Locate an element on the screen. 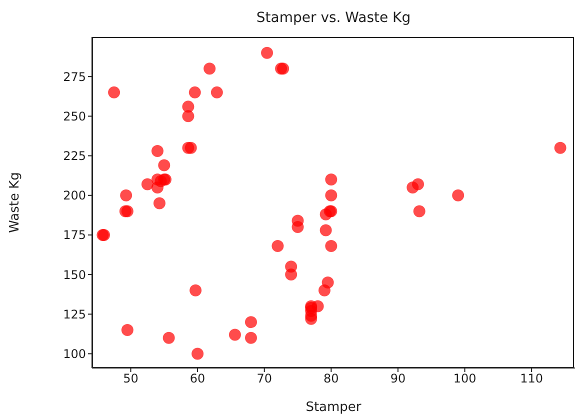  x-tick-label: 60 is located at coordinates (198, 379).